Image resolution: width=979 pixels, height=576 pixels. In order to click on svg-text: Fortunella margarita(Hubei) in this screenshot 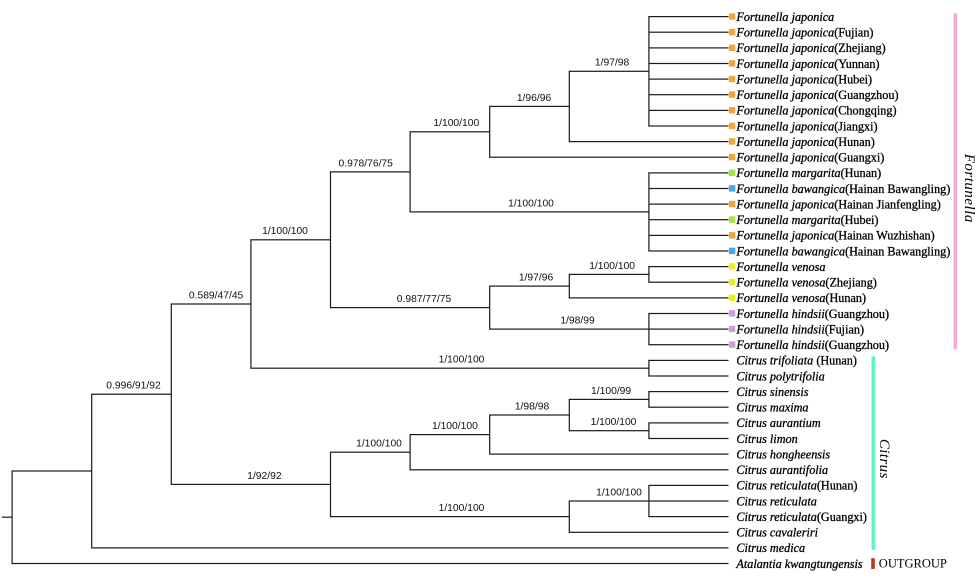, I will do `click(806, 220)`.